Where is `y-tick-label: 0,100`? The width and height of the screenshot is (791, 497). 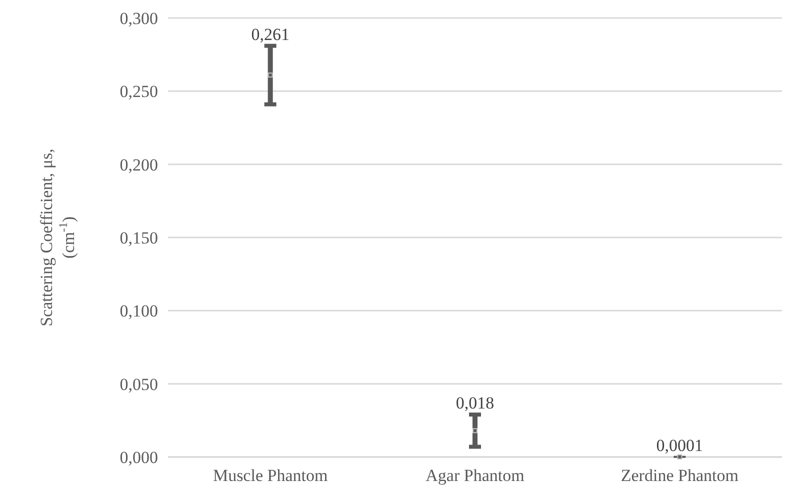 y-tick-label: 0,100 is located at coordinates (139, 311).